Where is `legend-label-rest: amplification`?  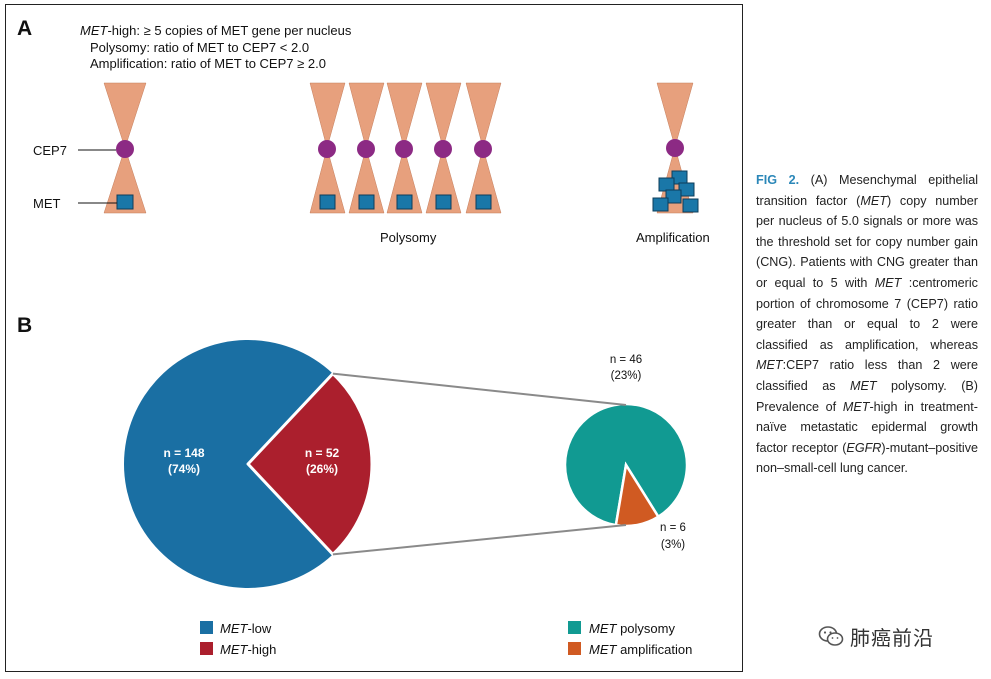 legend-label-rest: amplification is located at coordinates (654, 649).